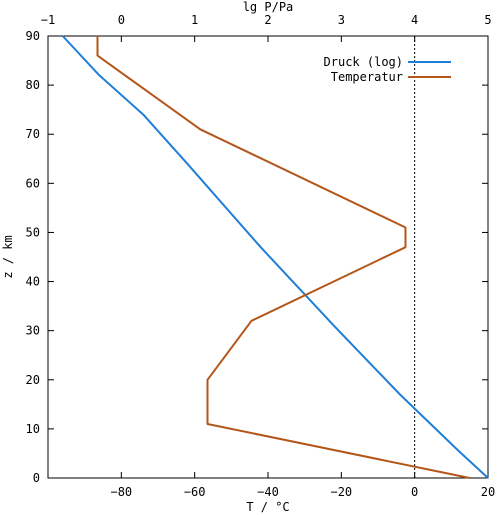 The image size is (500, 515). Describe the element at coordinates (121, 20) in the screenshot. I see `x-top-tick-label: 0` at that location.